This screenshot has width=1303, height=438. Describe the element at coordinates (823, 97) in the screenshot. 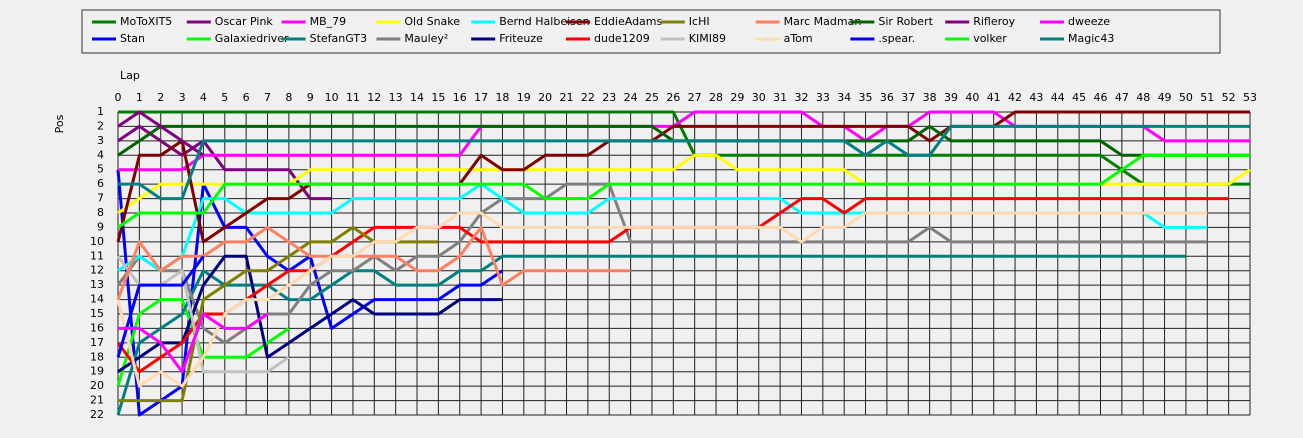

I see `x-tick-label: 33` at that location.